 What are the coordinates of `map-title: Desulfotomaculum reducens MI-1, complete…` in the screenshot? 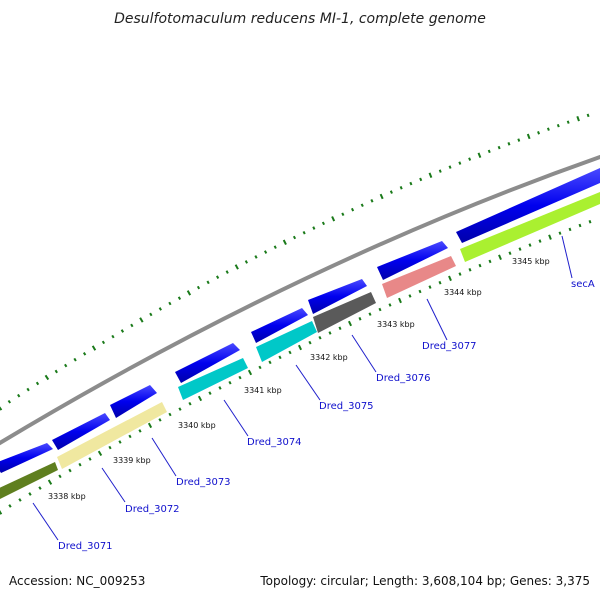 It's located at (300, 19).